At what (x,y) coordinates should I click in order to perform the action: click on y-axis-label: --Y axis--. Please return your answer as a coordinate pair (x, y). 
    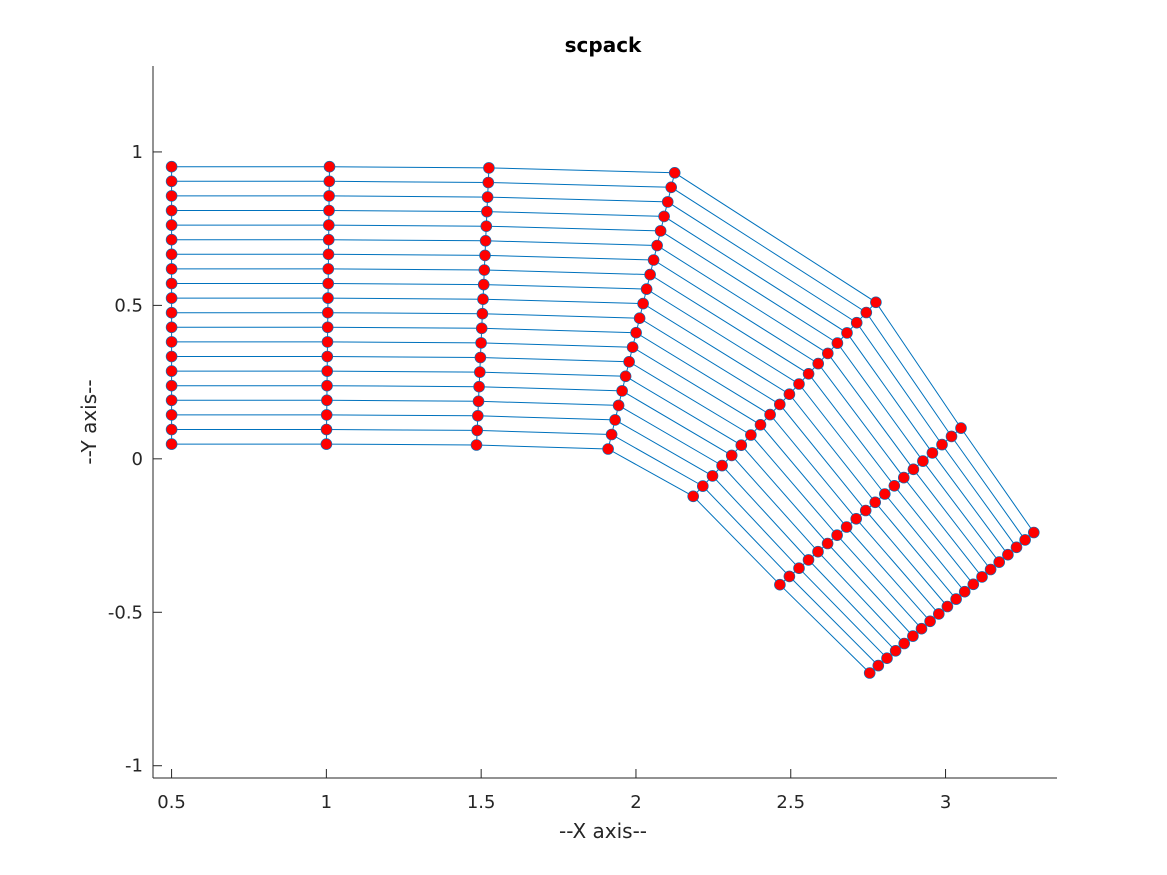
    Looking at the image, I should click on (89, 421).